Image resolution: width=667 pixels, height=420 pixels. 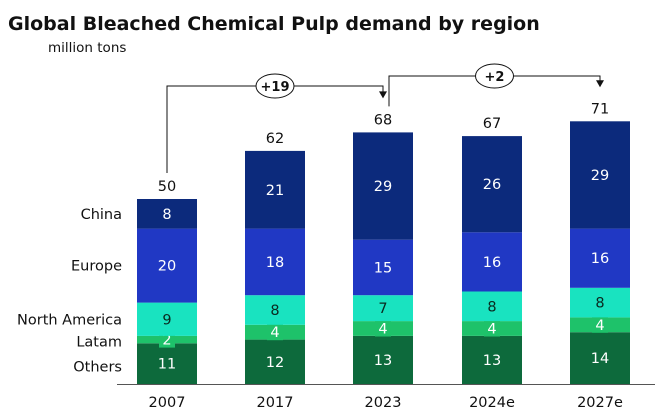 I want to click on total-label-2017: 62, so click(x=275, y=139).